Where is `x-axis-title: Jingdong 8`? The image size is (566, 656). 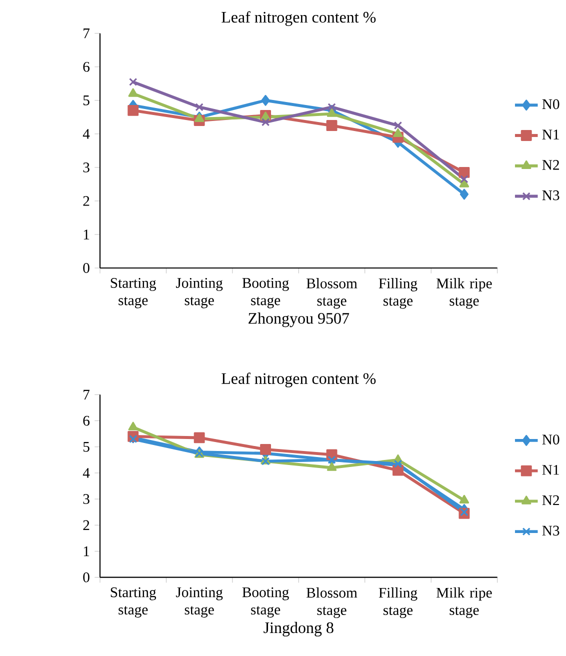 x-axis-title: Jingdong 8 is located at coordinates (298, 629).